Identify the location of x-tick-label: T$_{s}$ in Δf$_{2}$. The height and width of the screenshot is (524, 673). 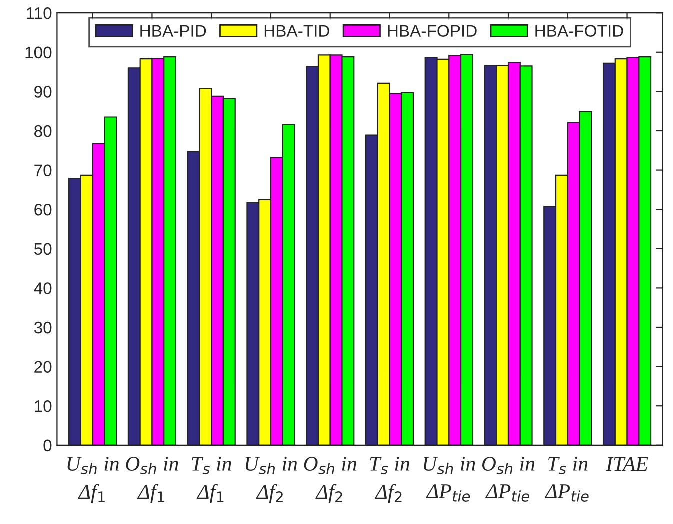
(390, 480).